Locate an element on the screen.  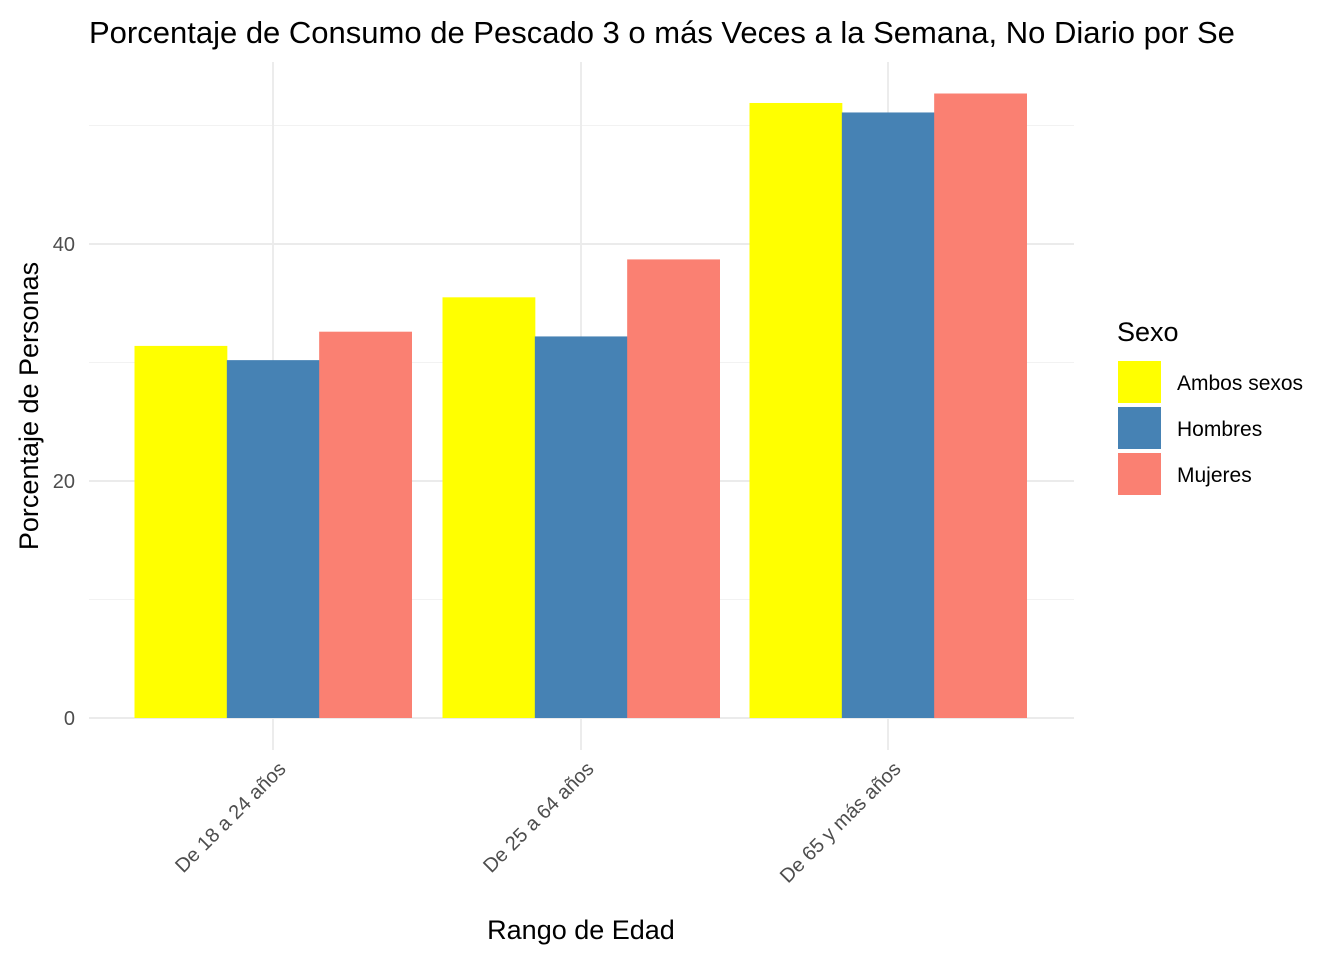
x-axis-title: Rango de Edad is located at coordinates (581, 930).